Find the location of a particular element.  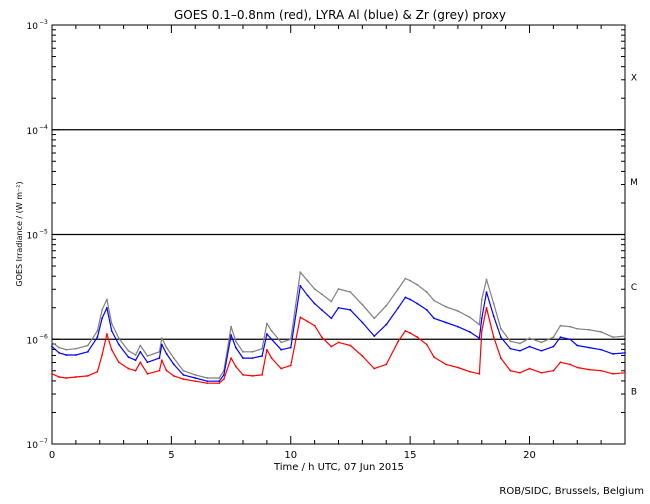

y-tick-label-1: 10 is located at coordinates (33, 341).